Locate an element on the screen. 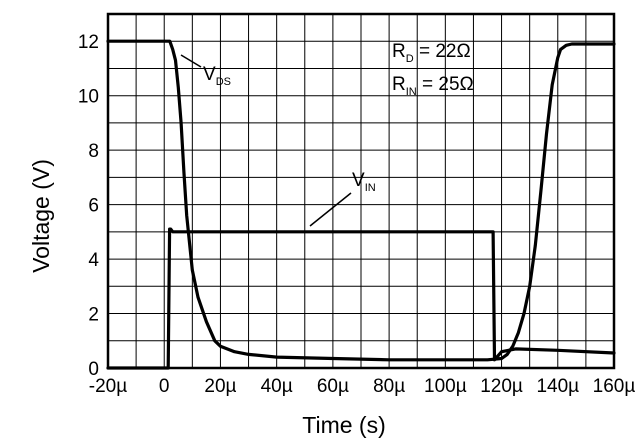 The image size is (640, 444). y-tick-label: 8 is located at coordinates (93, 151).